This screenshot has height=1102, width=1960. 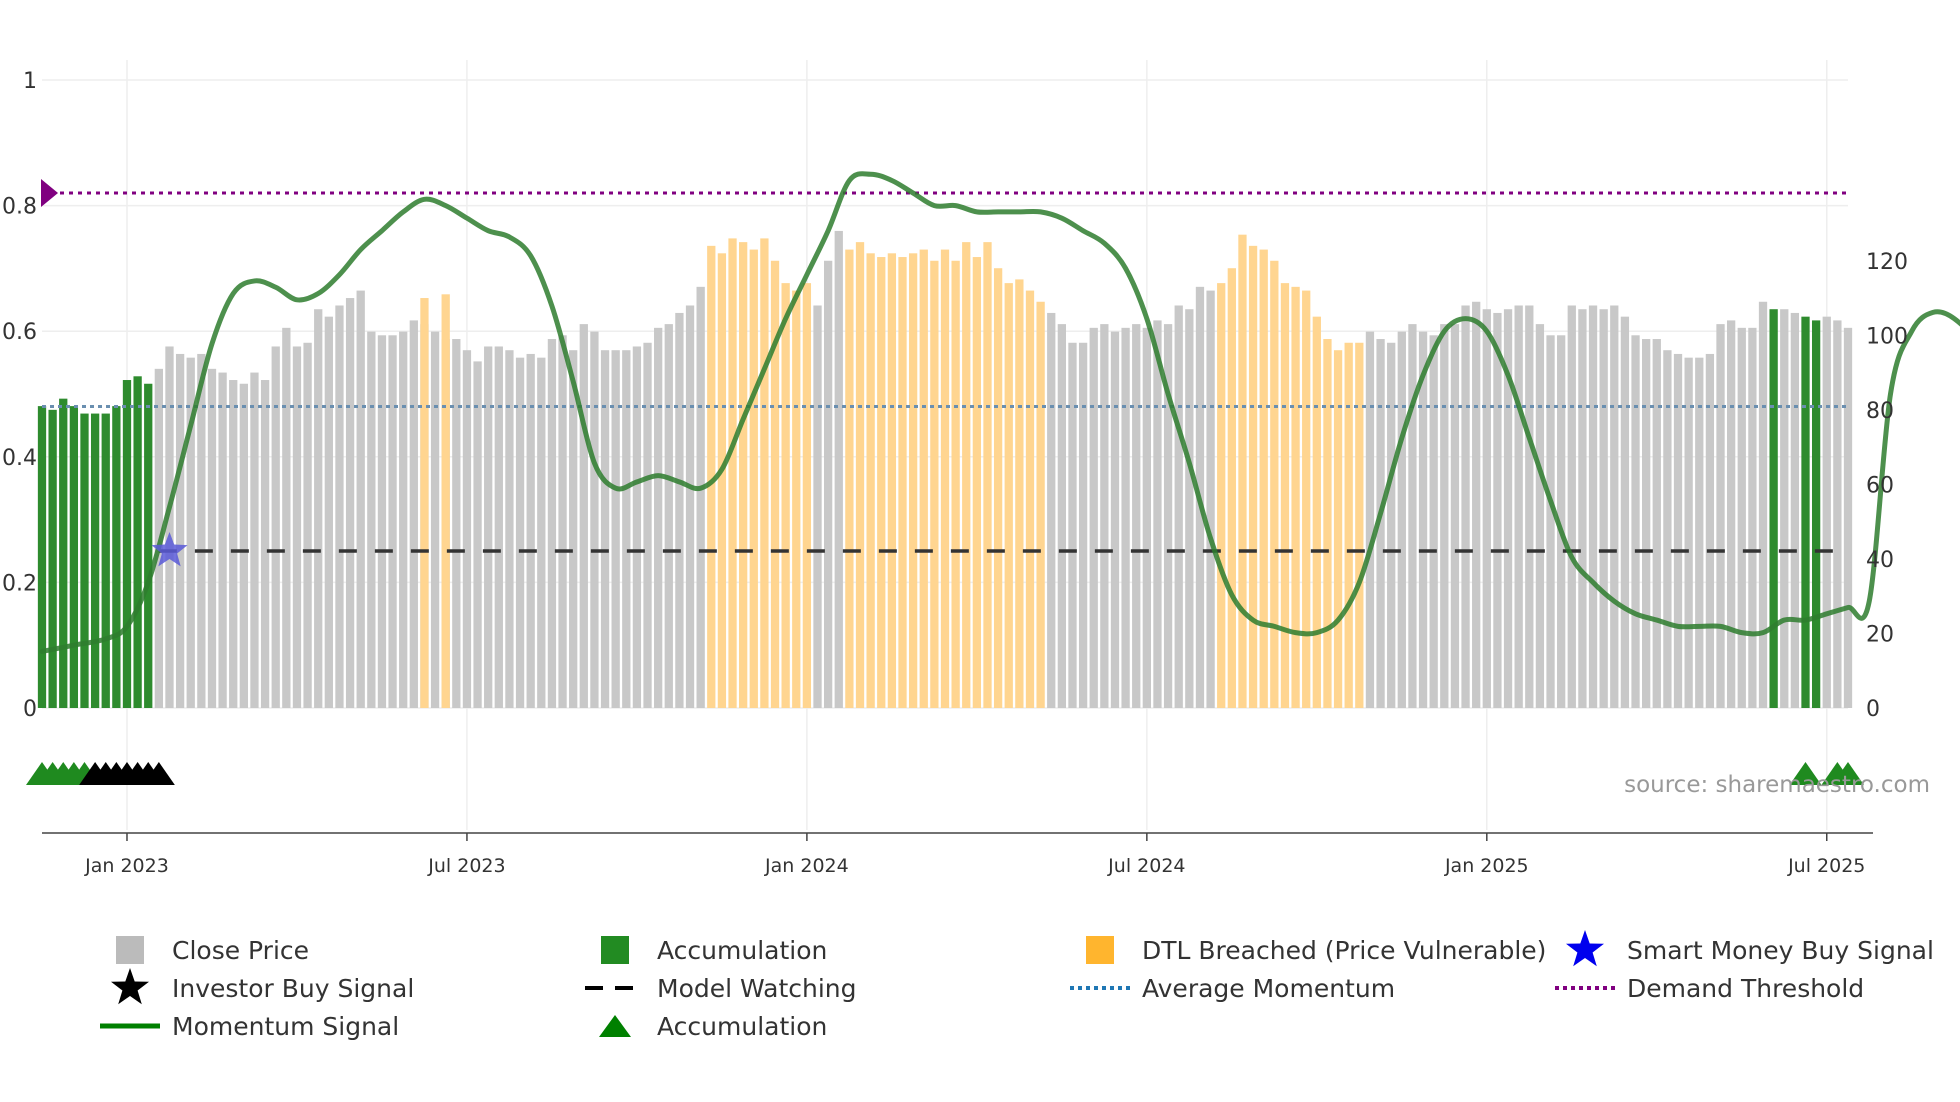 What do you see at coordinates (1887, 336) in the screenshot?
I see `right-tick-label: 100` at bounding box center [1887, 336].